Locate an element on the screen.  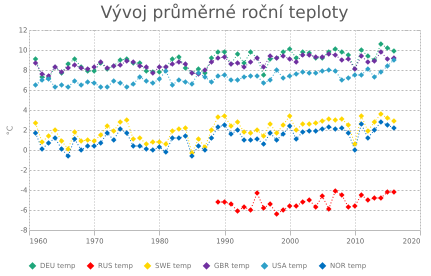
chart-title: Vývoj průměrné roční teploty is located at coordinates (224, 13).